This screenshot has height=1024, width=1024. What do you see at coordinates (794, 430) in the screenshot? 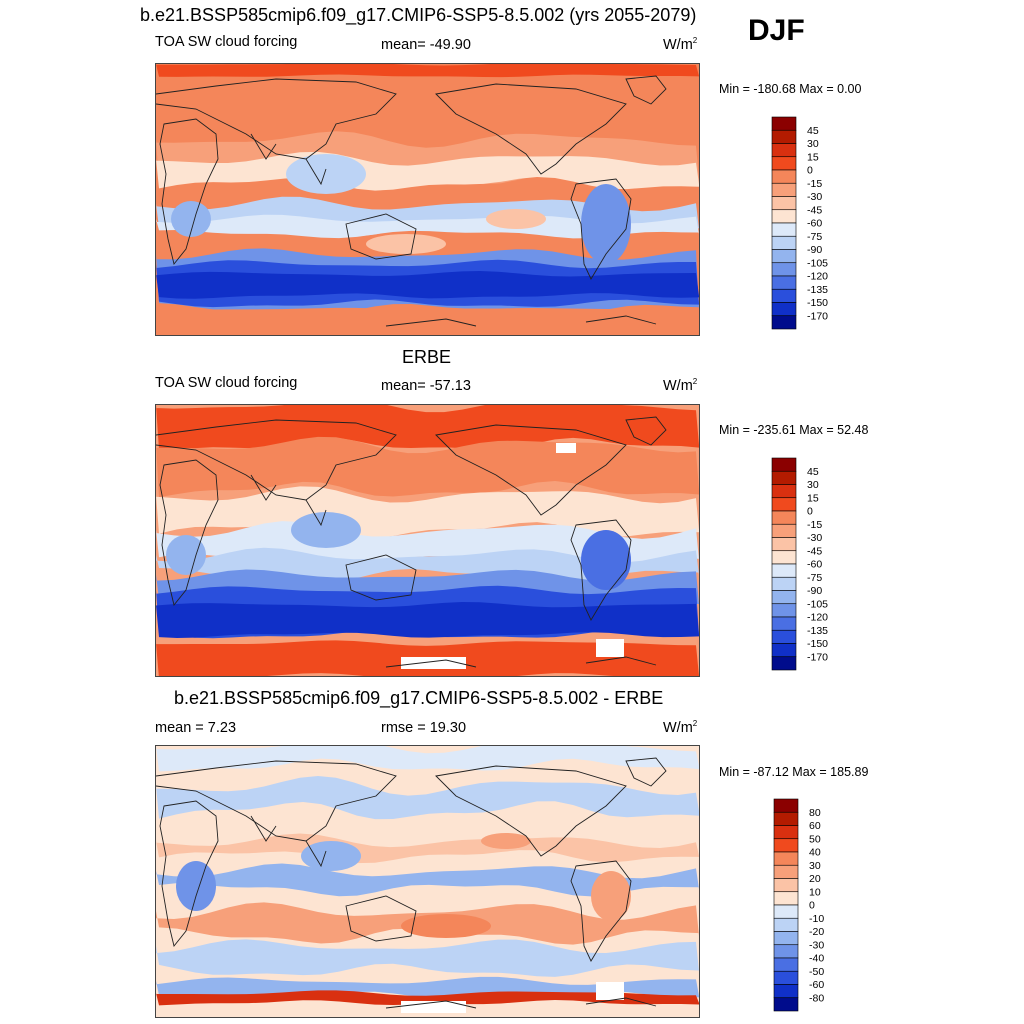
I see `panel-2-minmax: Min = -235.61 Max = 52.48` at bounding box center [794, 430].